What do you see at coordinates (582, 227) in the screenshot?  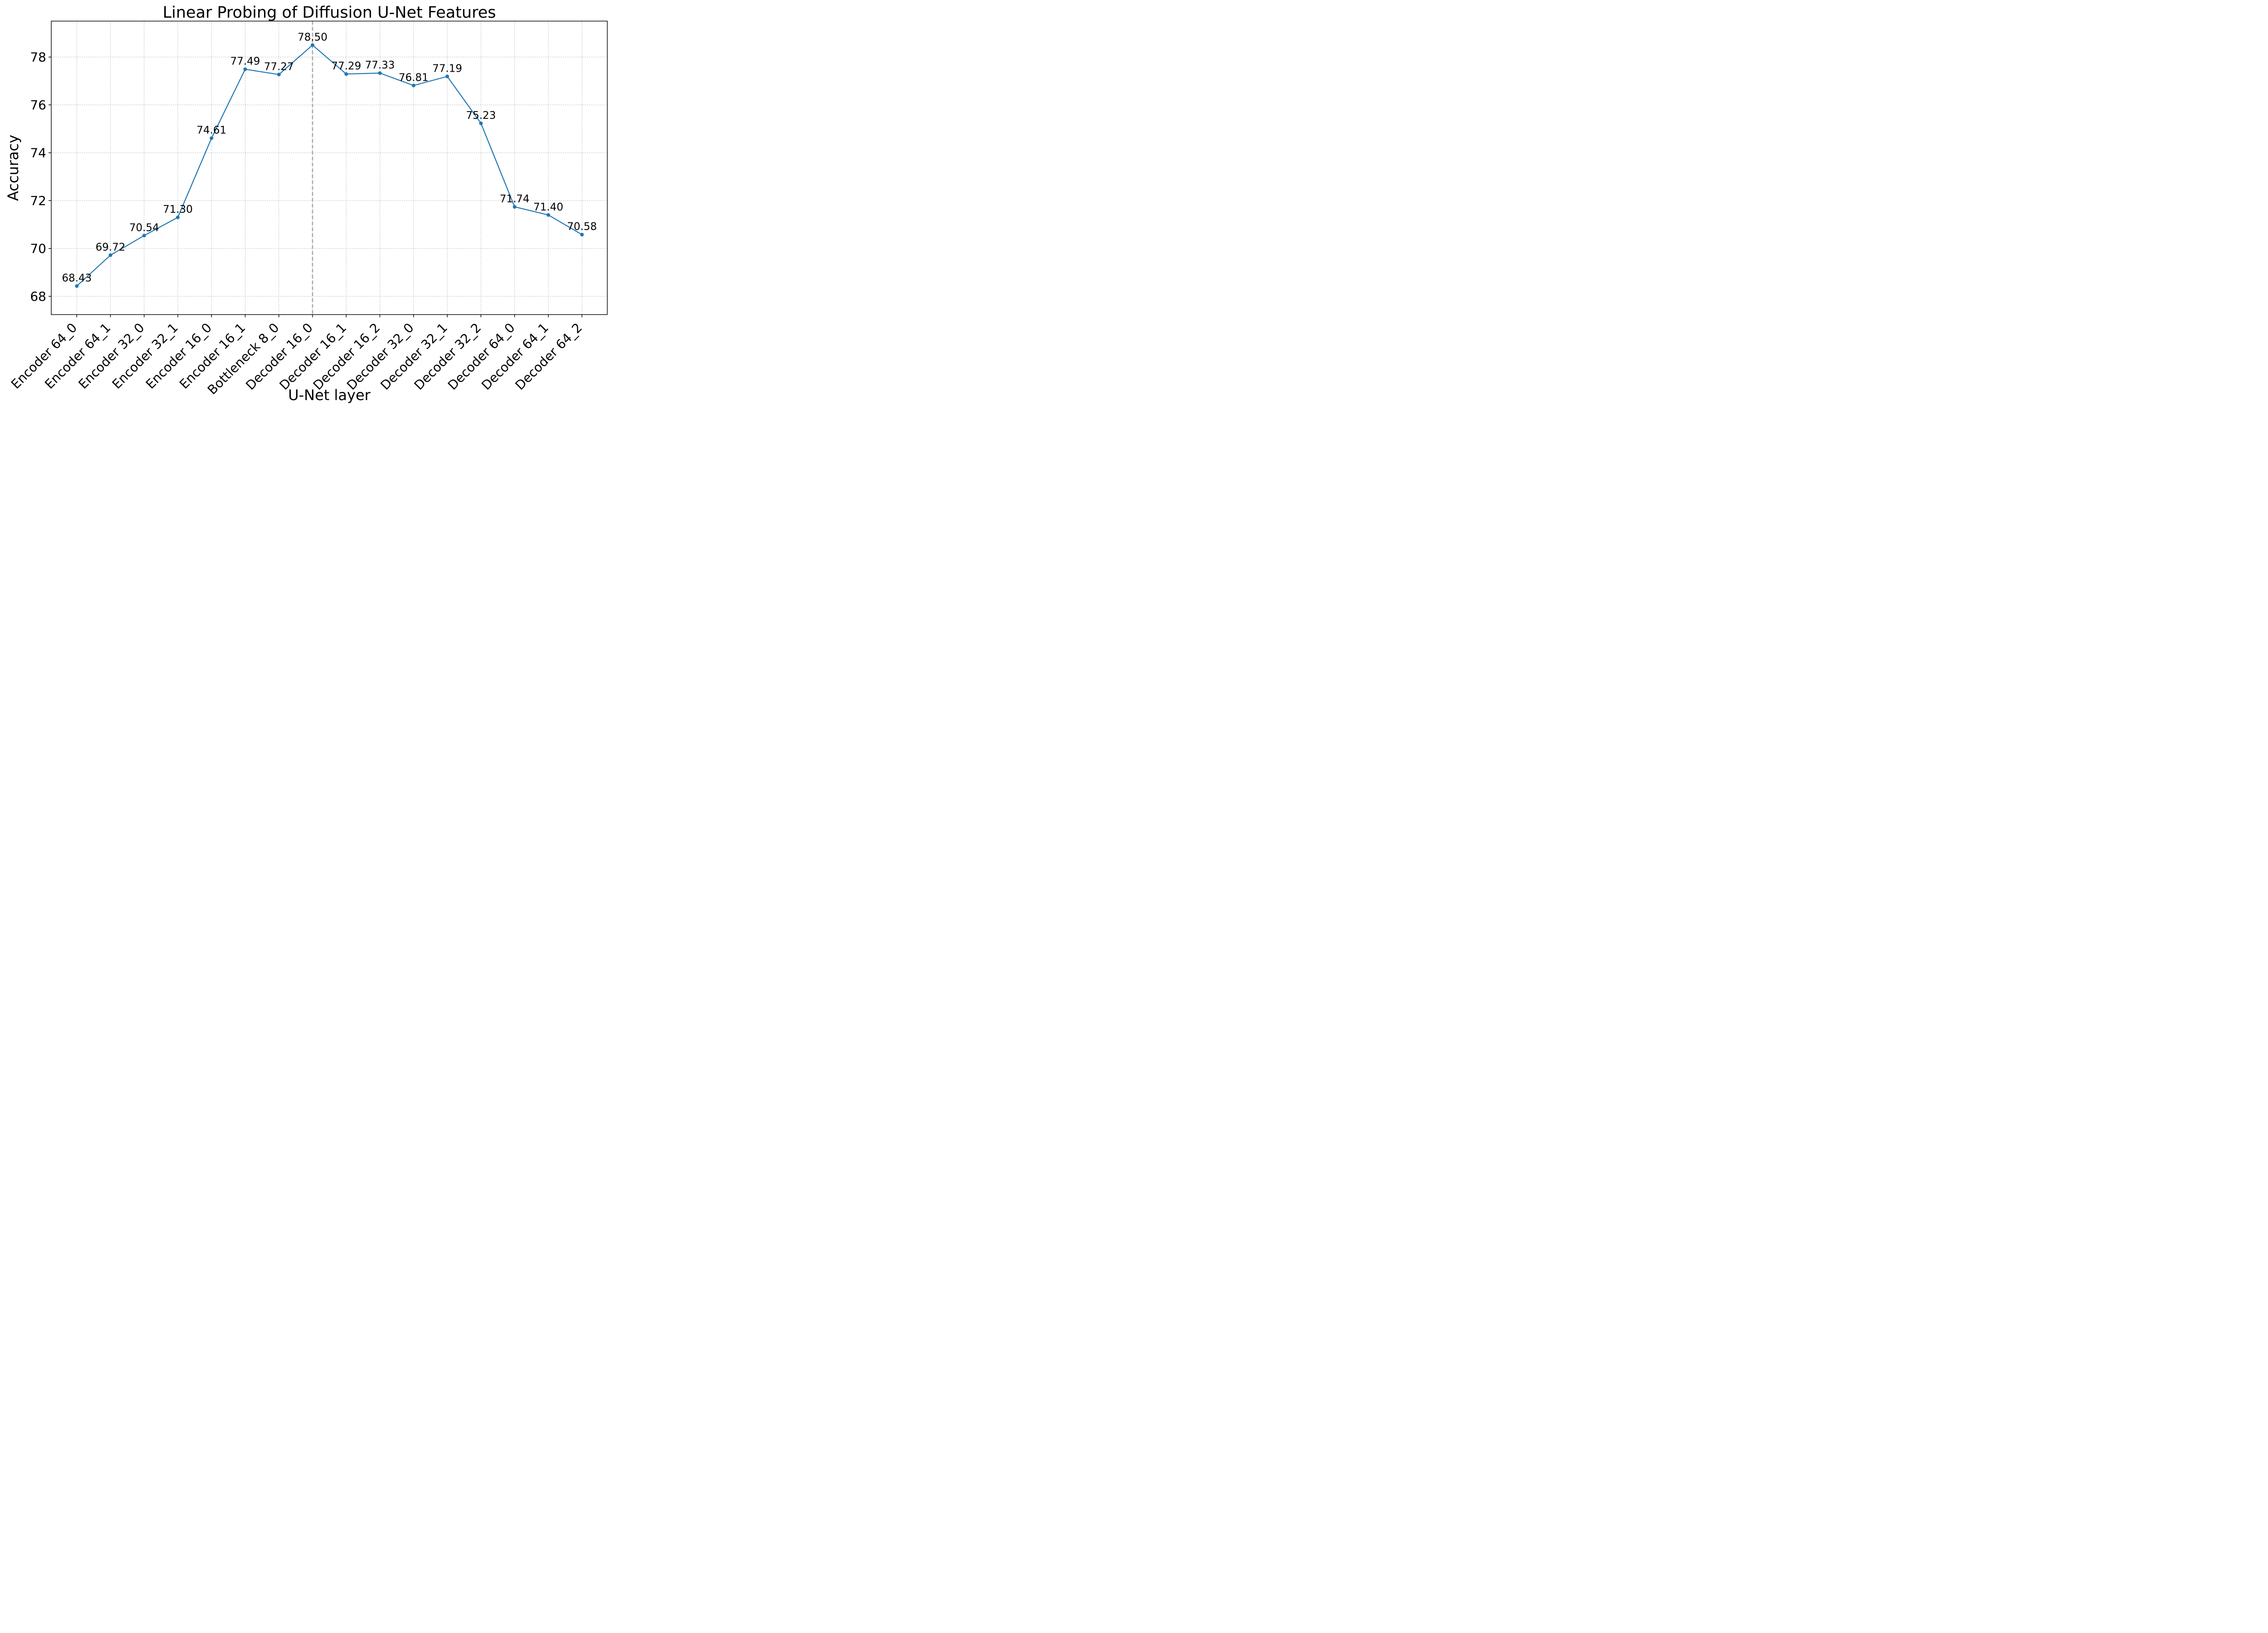 I see `data-point-label: 70.58` at bounding box center [582, 227].